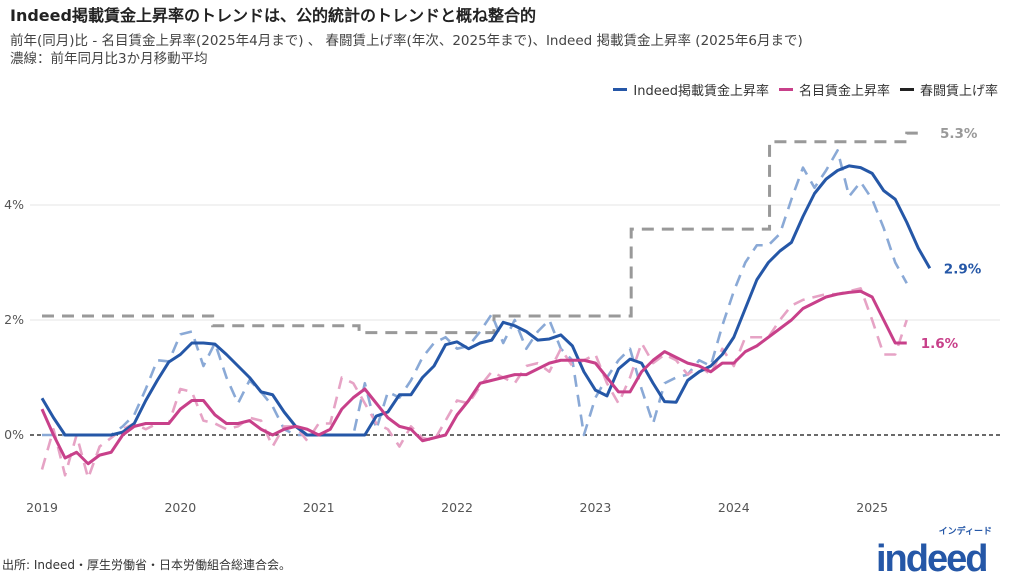  I want to click on x-tick-label: 2023, so click(596, 507).